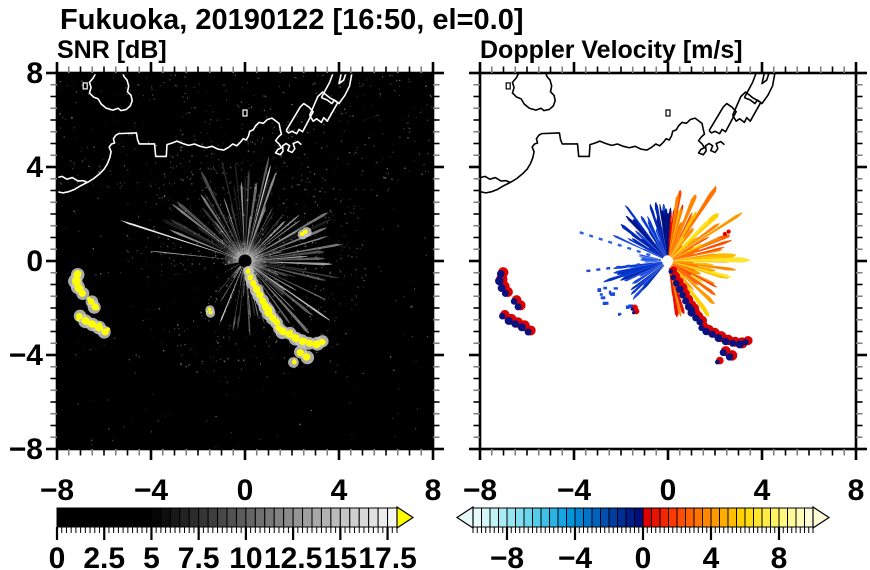 The image size is (870, 570). I want to click on vel-colorbar-tick-label: 0, so click(643, 556).